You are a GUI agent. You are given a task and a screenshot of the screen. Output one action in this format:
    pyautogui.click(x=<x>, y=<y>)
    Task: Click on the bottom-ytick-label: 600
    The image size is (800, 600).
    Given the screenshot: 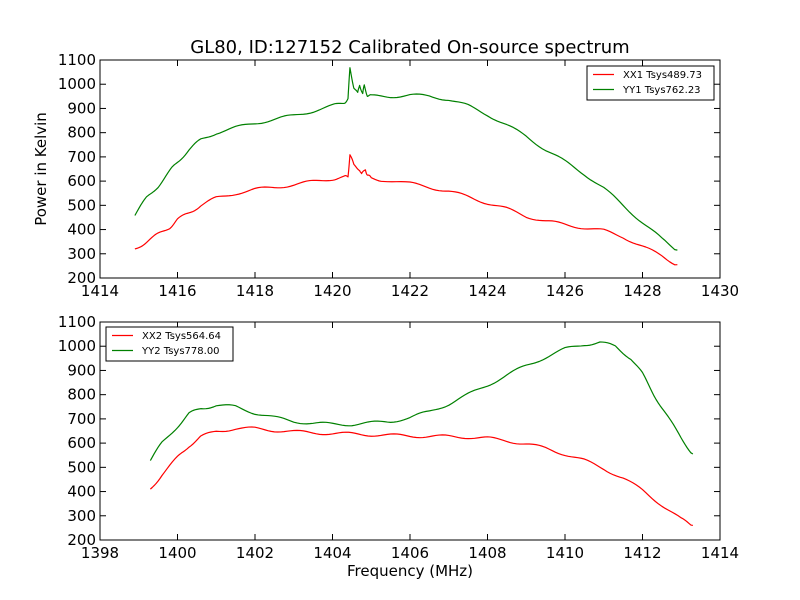 What is the action you would take?
    pyautogui.click(x=81, y=443)
    